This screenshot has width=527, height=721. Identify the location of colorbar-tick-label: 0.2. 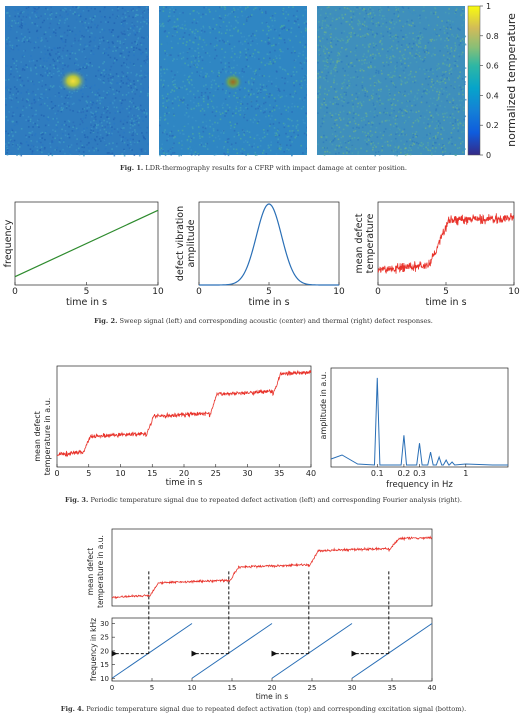
(492, 125).